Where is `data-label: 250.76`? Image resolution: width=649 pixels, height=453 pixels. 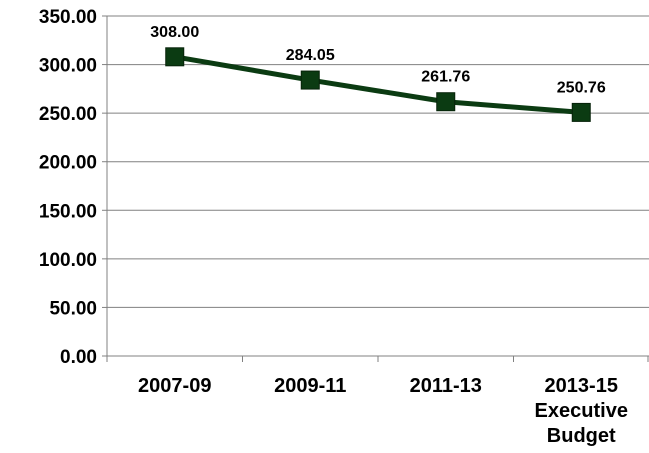
data-label: 250.76 is located at coordinates (581, 87).